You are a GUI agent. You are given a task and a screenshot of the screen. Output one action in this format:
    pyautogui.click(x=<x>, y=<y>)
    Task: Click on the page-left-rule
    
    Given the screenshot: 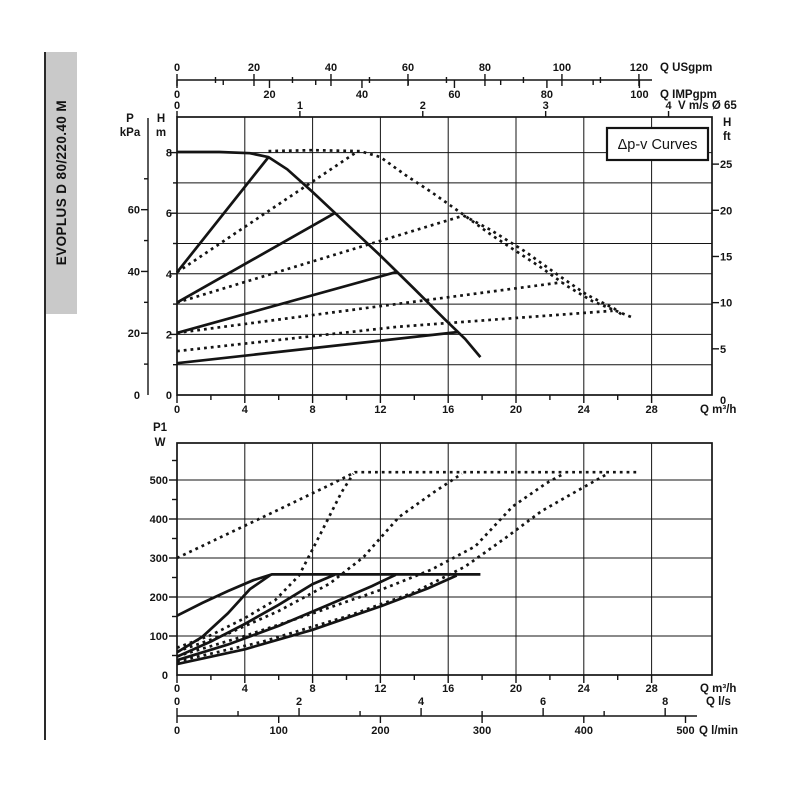 What is the action you would take?
    pyautogui.click(x=45, y=396)
    